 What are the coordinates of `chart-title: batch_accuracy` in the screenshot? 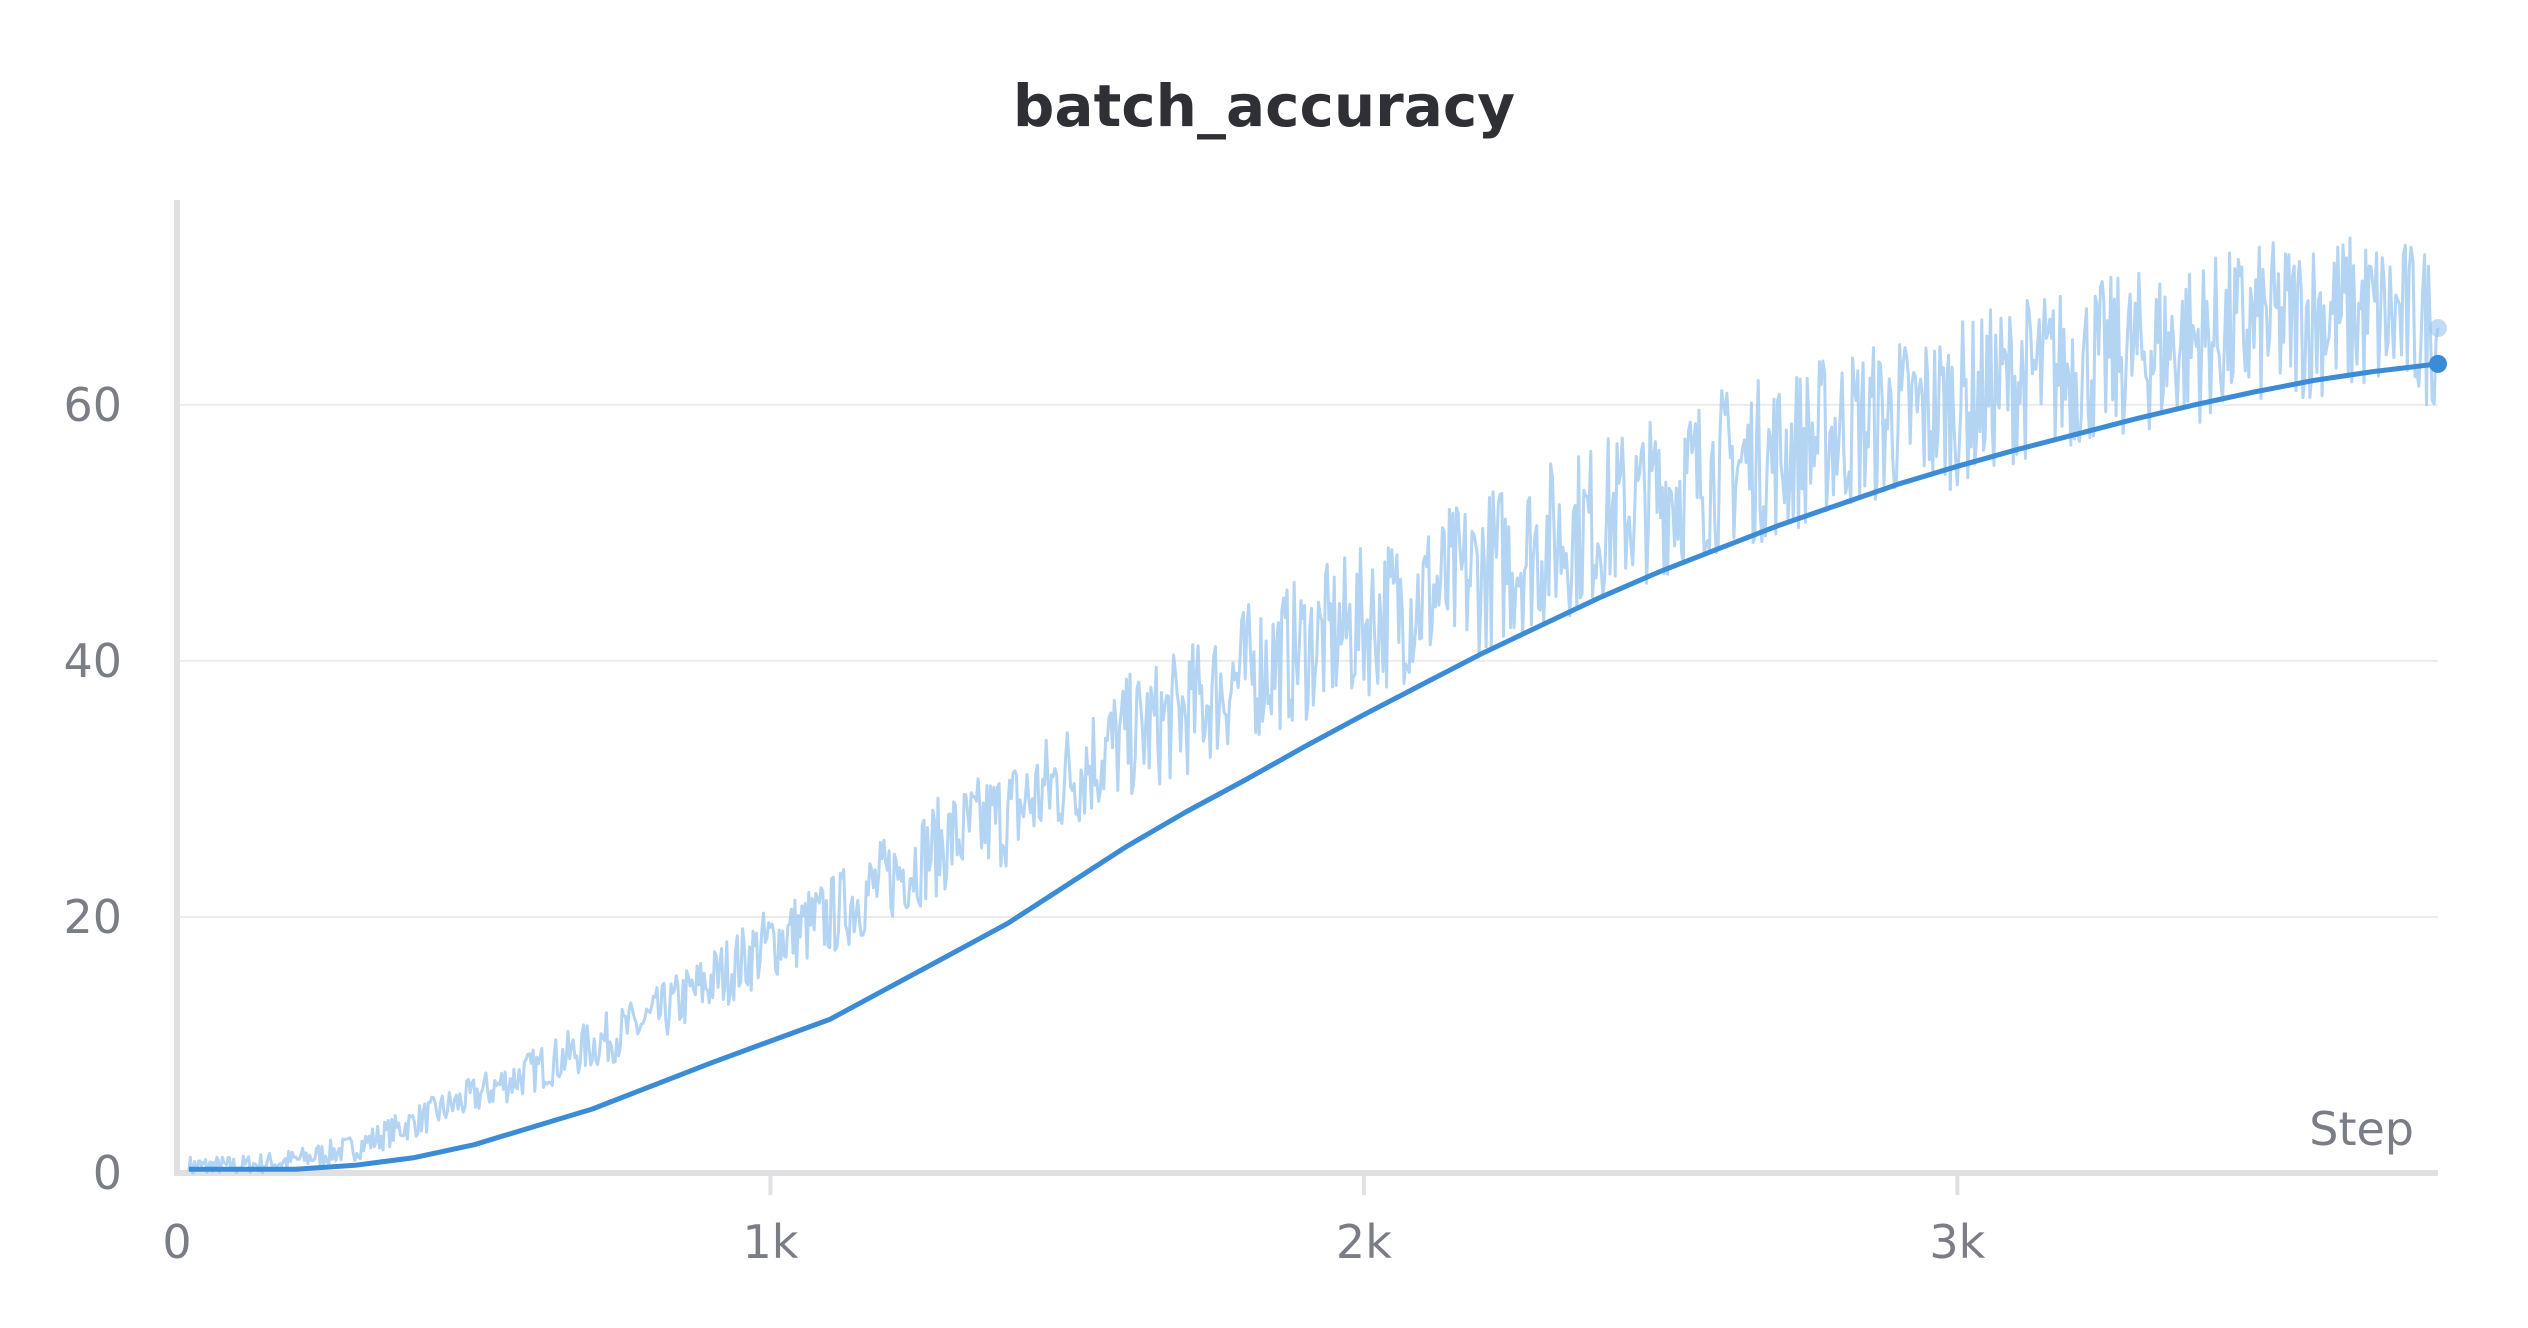 It's located at (1264, 106).